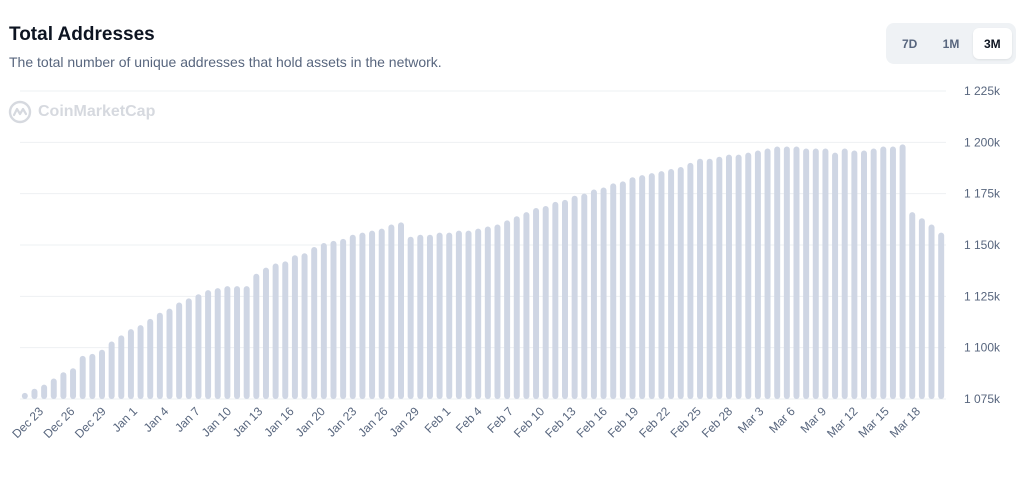 The width and height of the screenshot is (1024, 480). What do you see at coordinates (951, 43) in the screenshot?
I see `range-1m-button: 1M` at bounding box center [951, 43].